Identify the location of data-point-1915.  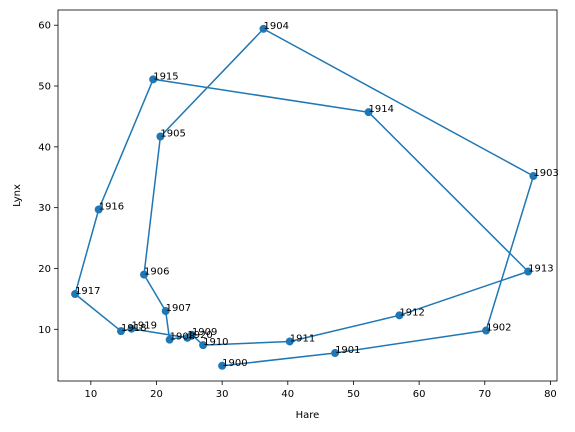
(153, 79).